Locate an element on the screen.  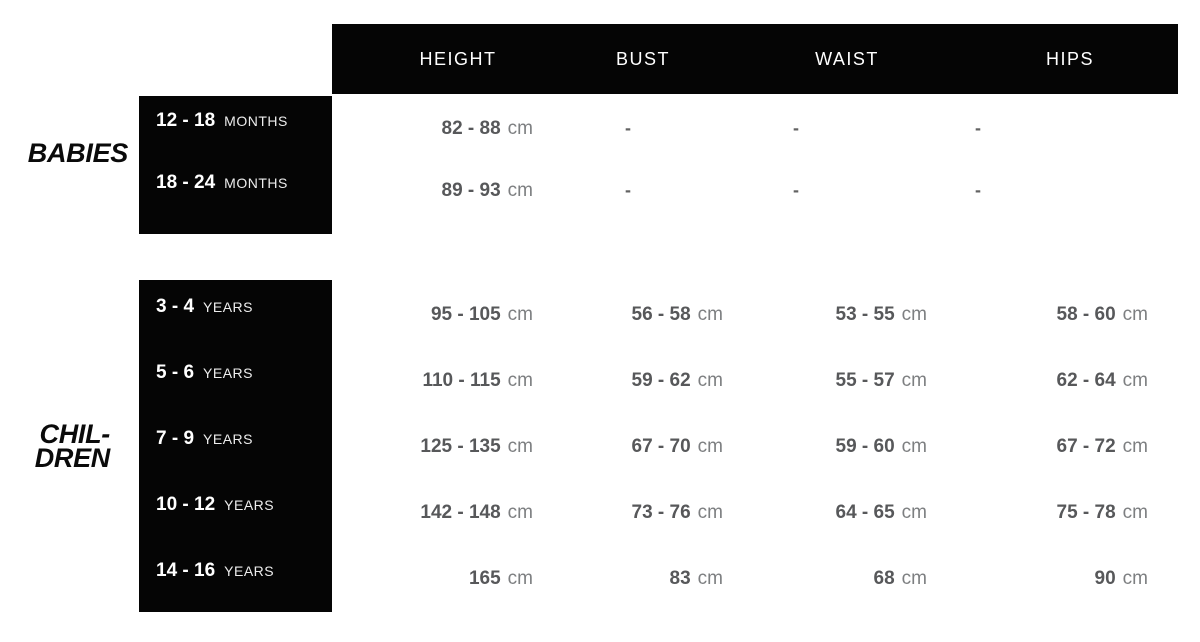
waist-value: 53 - 55 cm is located at coordinates (881, 314).